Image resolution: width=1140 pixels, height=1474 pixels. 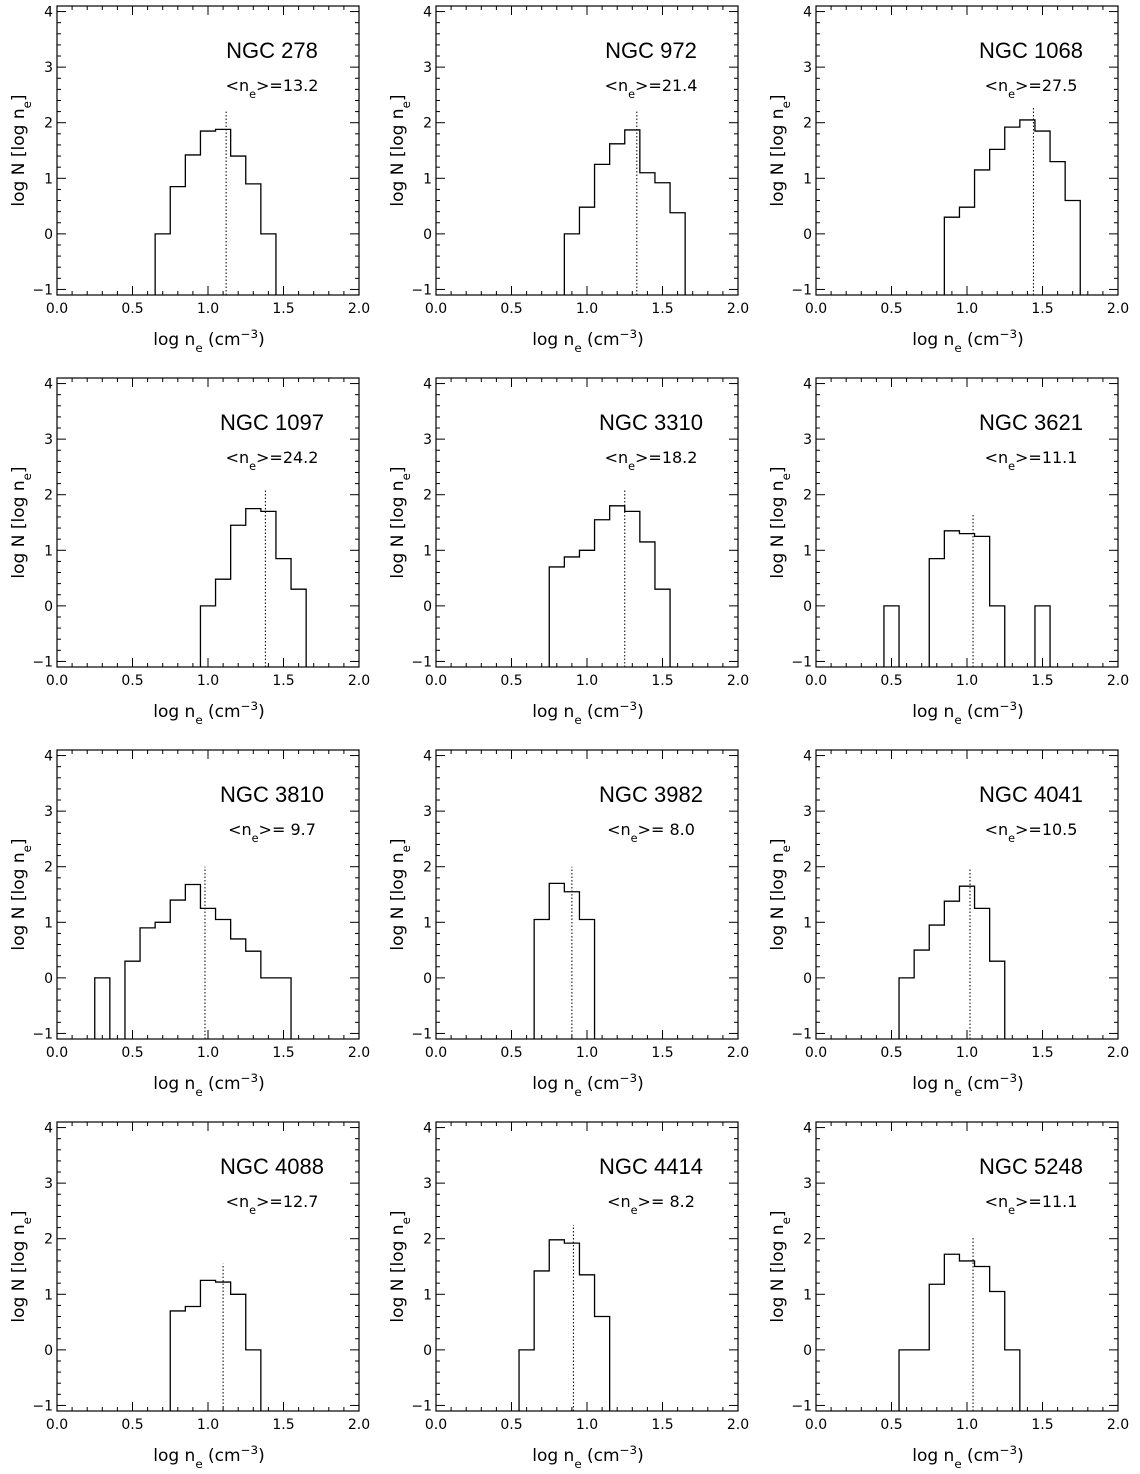 What do you see at coordinates (1031, 422) in the screenshot?
I see `panel-title: NGC 3621` at bounding box center [1031, 422].